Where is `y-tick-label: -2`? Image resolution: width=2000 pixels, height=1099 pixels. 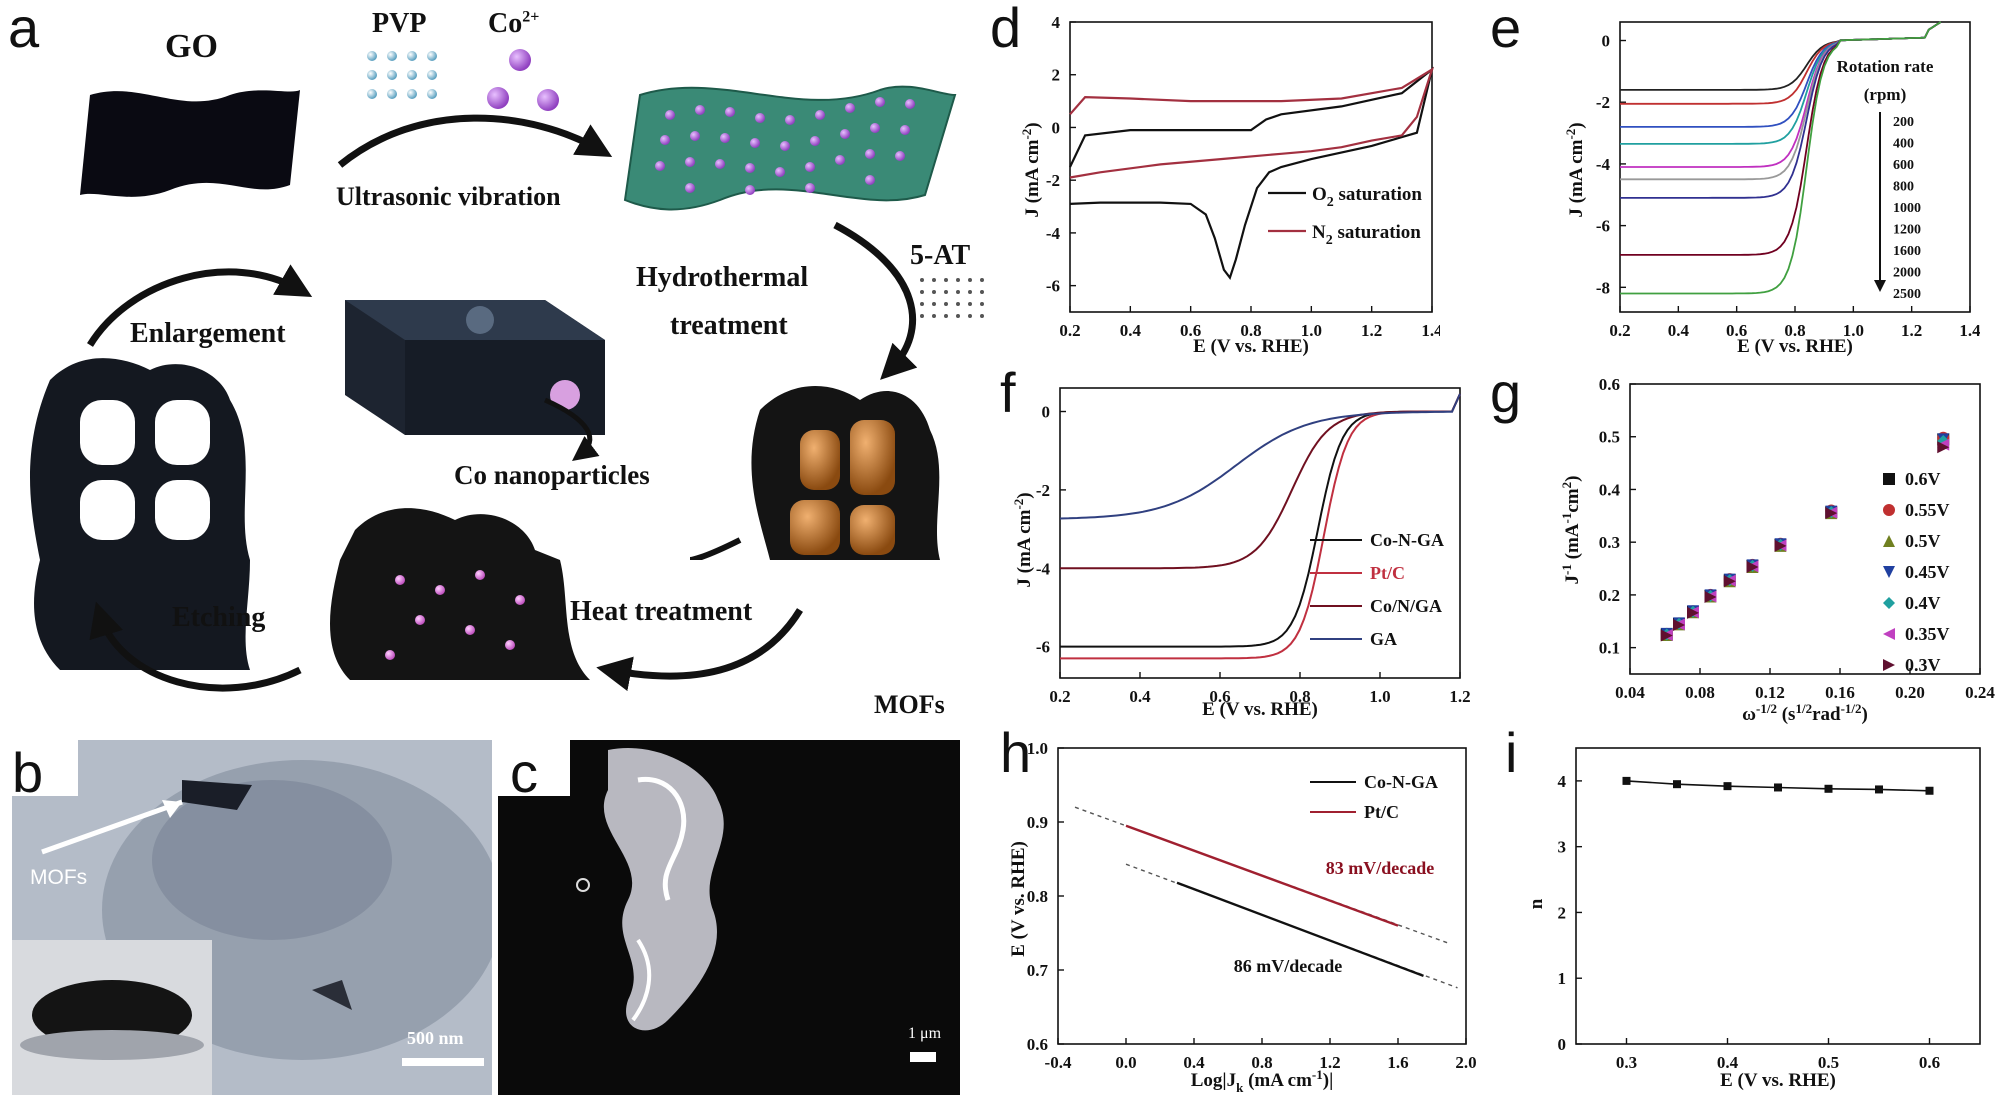 y-tick-label: -2 is located at coordinates (1043, 490).